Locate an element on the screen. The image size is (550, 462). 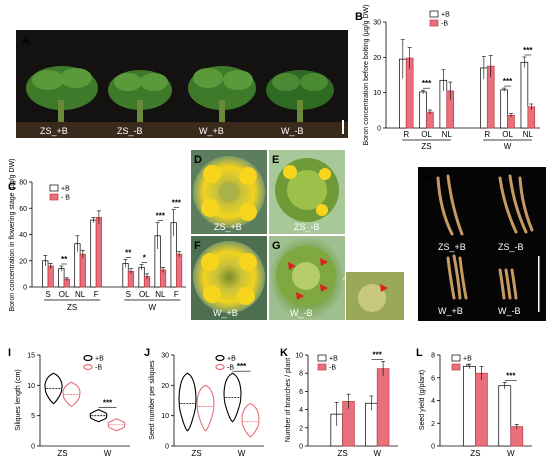
y-axis-label: Siliques length (cm) is located at coordinates (18, 399).